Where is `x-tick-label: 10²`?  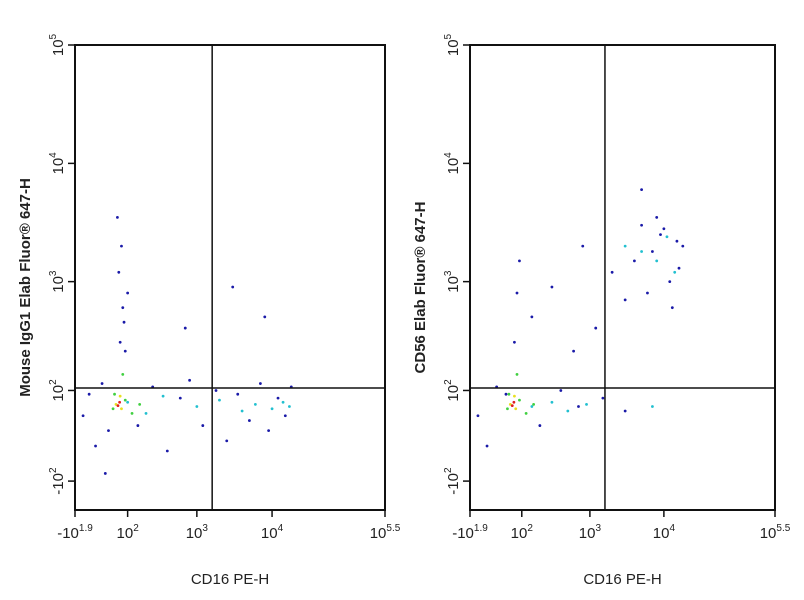 x-tick-label: 10² is located at coordinates (522, 532).